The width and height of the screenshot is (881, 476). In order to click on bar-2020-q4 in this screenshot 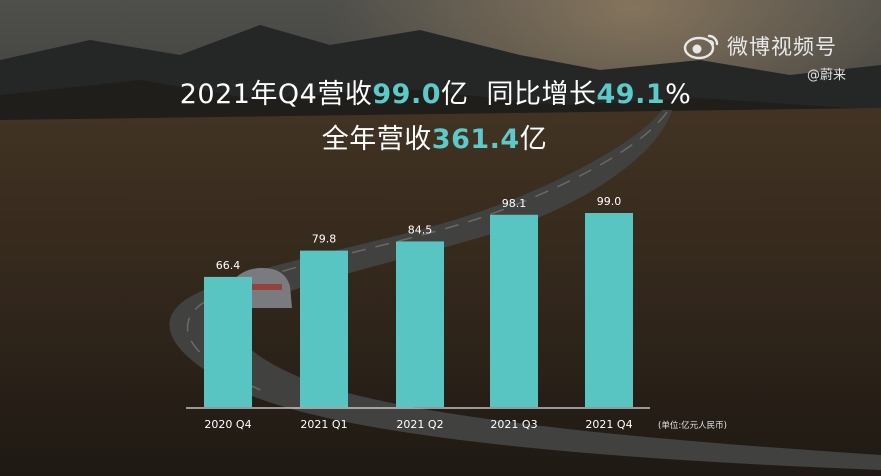, I will do `click(228, 341)`.